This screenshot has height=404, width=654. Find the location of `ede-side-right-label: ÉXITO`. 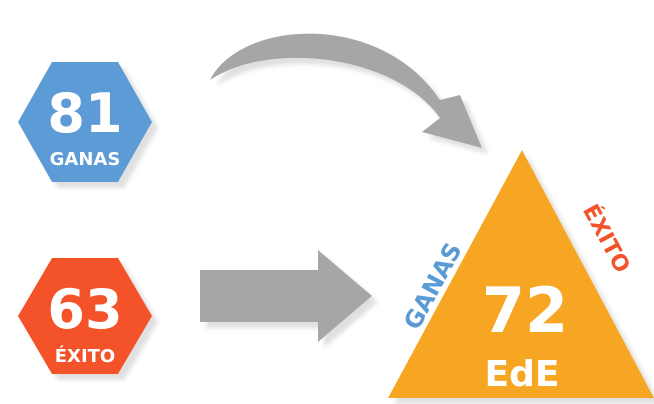

ede-side-right-label: ÉXITO is located at coordinates (606, 238).